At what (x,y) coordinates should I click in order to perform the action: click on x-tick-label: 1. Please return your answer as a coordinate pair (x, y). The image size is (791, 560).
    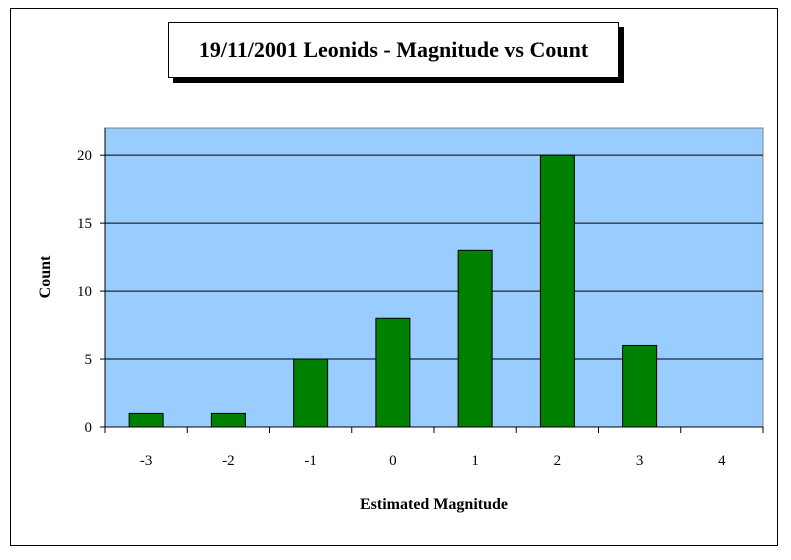
    Looking at the image, I should click on (475, 461).